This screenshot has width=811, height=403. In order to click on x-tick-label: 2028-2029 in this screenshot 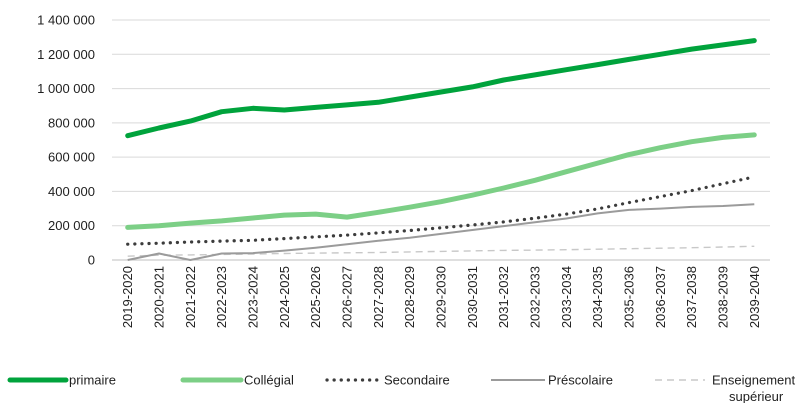, I will do `click(409, 297)`.